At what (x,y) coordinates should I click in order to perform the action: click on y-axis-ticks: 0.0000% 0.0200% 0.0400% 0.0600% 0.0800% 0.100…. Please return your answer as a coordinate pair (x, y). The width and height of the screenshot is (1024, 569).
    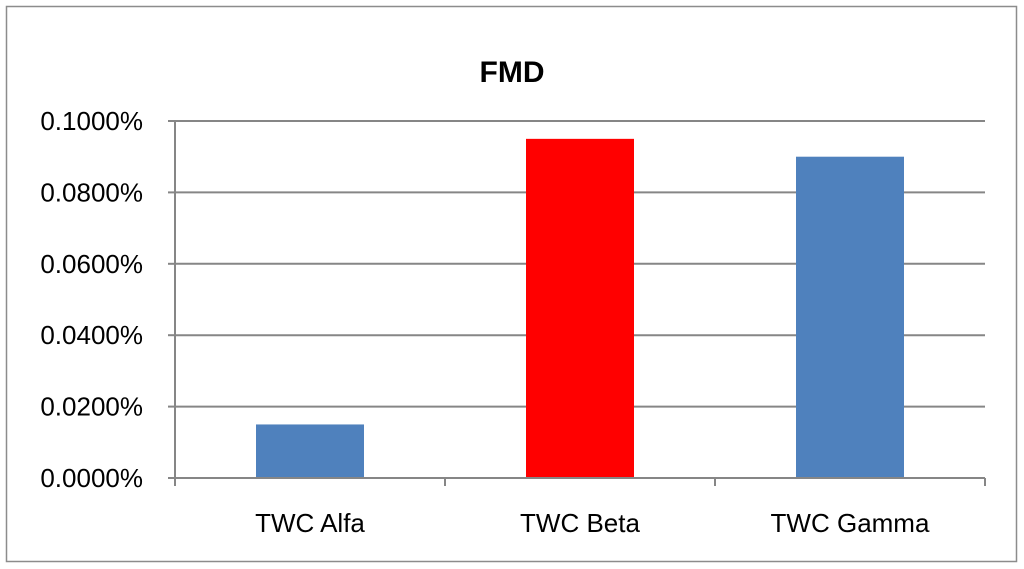
    Looking at the image, I should click on (107, 299).